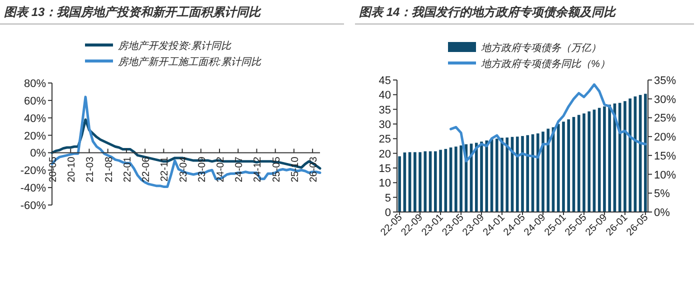 The width and height of the screenshot is (700, 292). I want to click on x-tick-label: 20-10, so click(72, 169).